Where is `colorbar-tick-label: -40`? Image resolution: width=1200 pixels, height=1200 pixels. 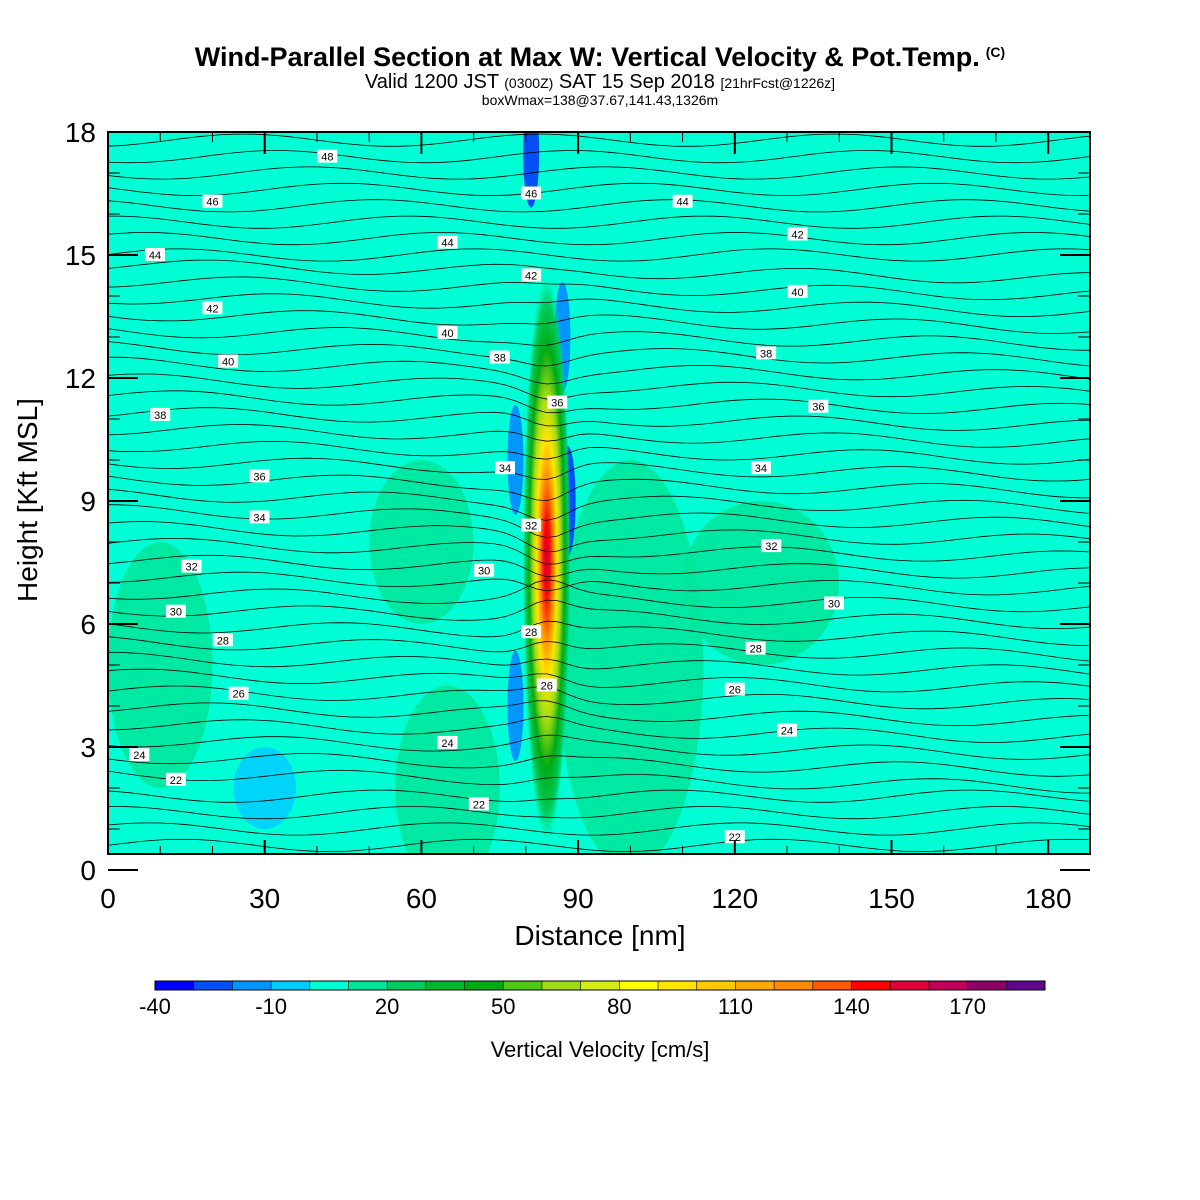 colorbar-tick-label: -40 is located at coordinates (155, 1006).